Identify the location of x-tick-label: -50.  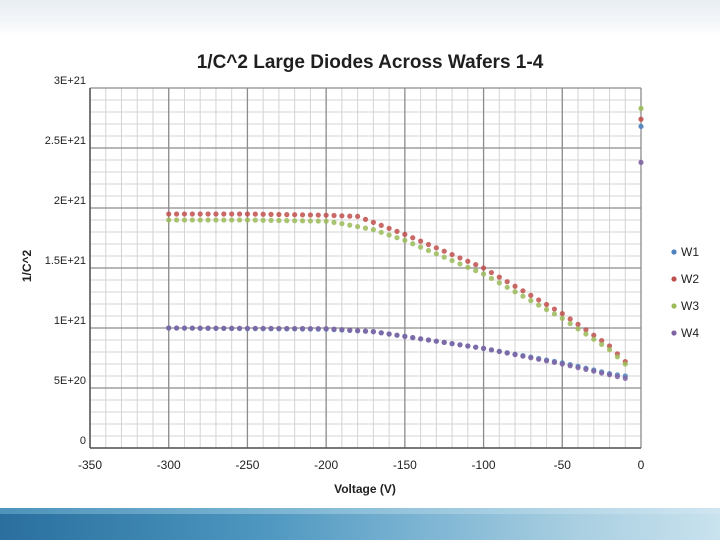
(563, 465).